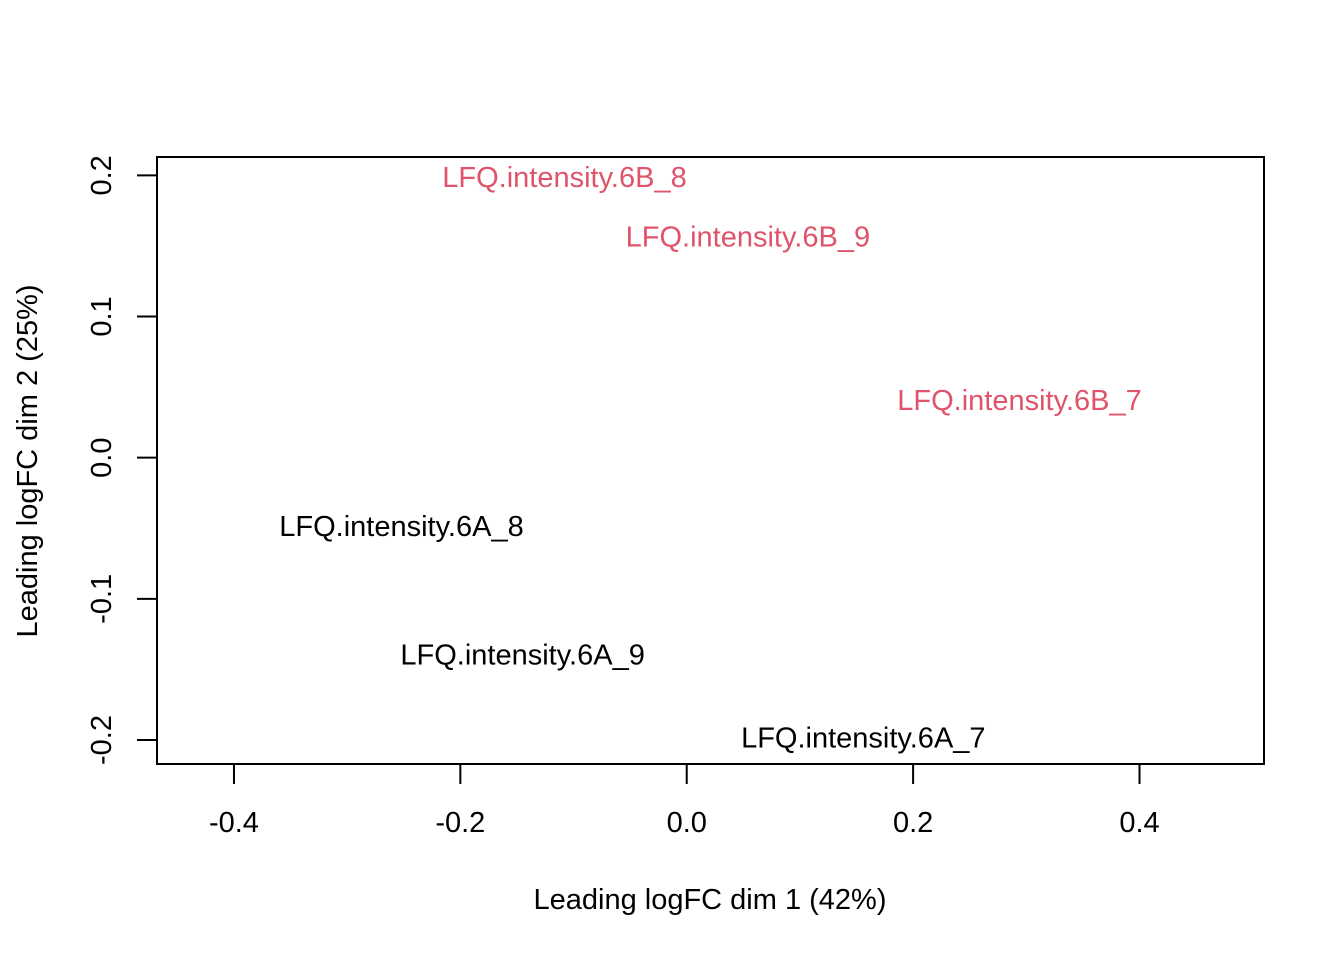  I want to click on point-label: LFQ.intensity.6A_8, so click(401, 527).